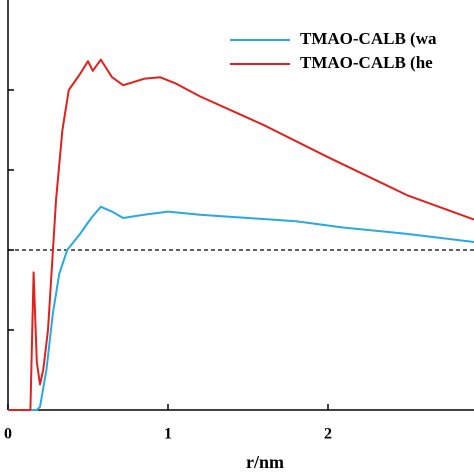  What do you see at coordinates (368, 38) in the screenshot?
I see `legend-label: TMAO-CALB (wa` at bounding box center [368, 38].